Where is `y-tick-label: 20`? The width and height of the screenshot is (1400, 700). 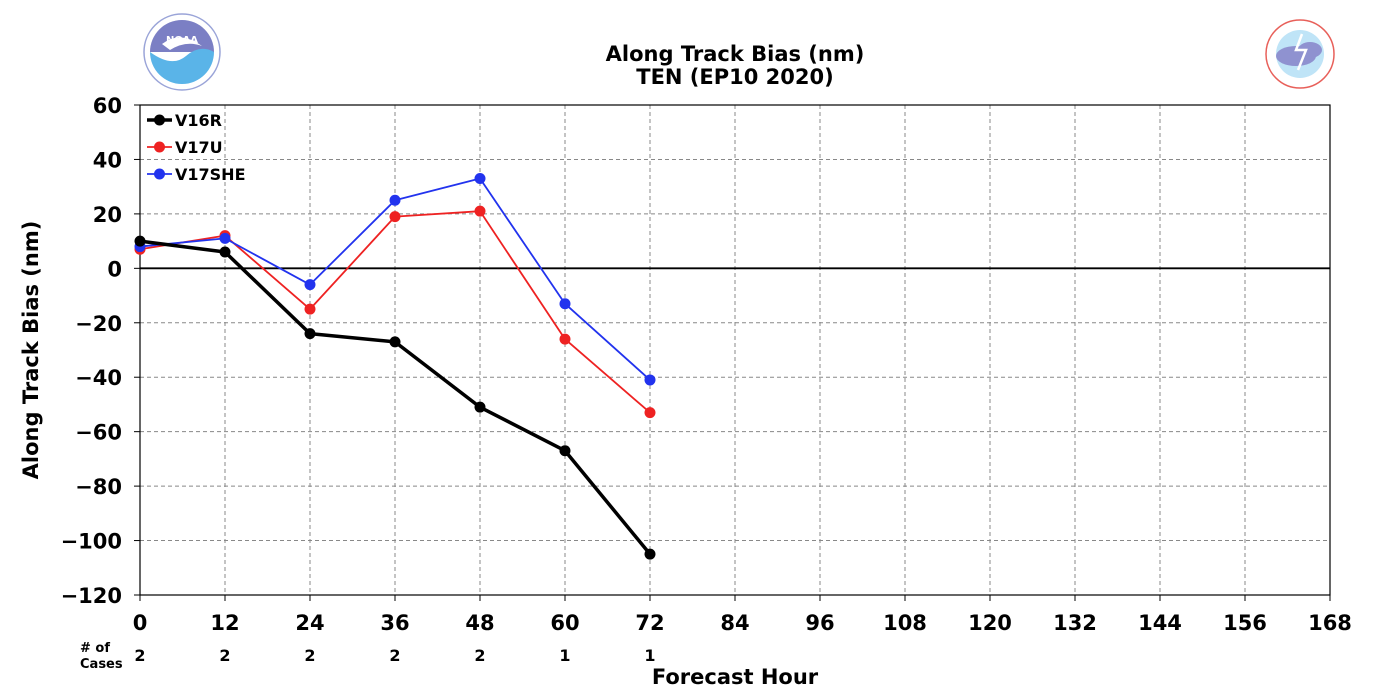
y-tick-label: 20 is located at coordinates (107, 215).